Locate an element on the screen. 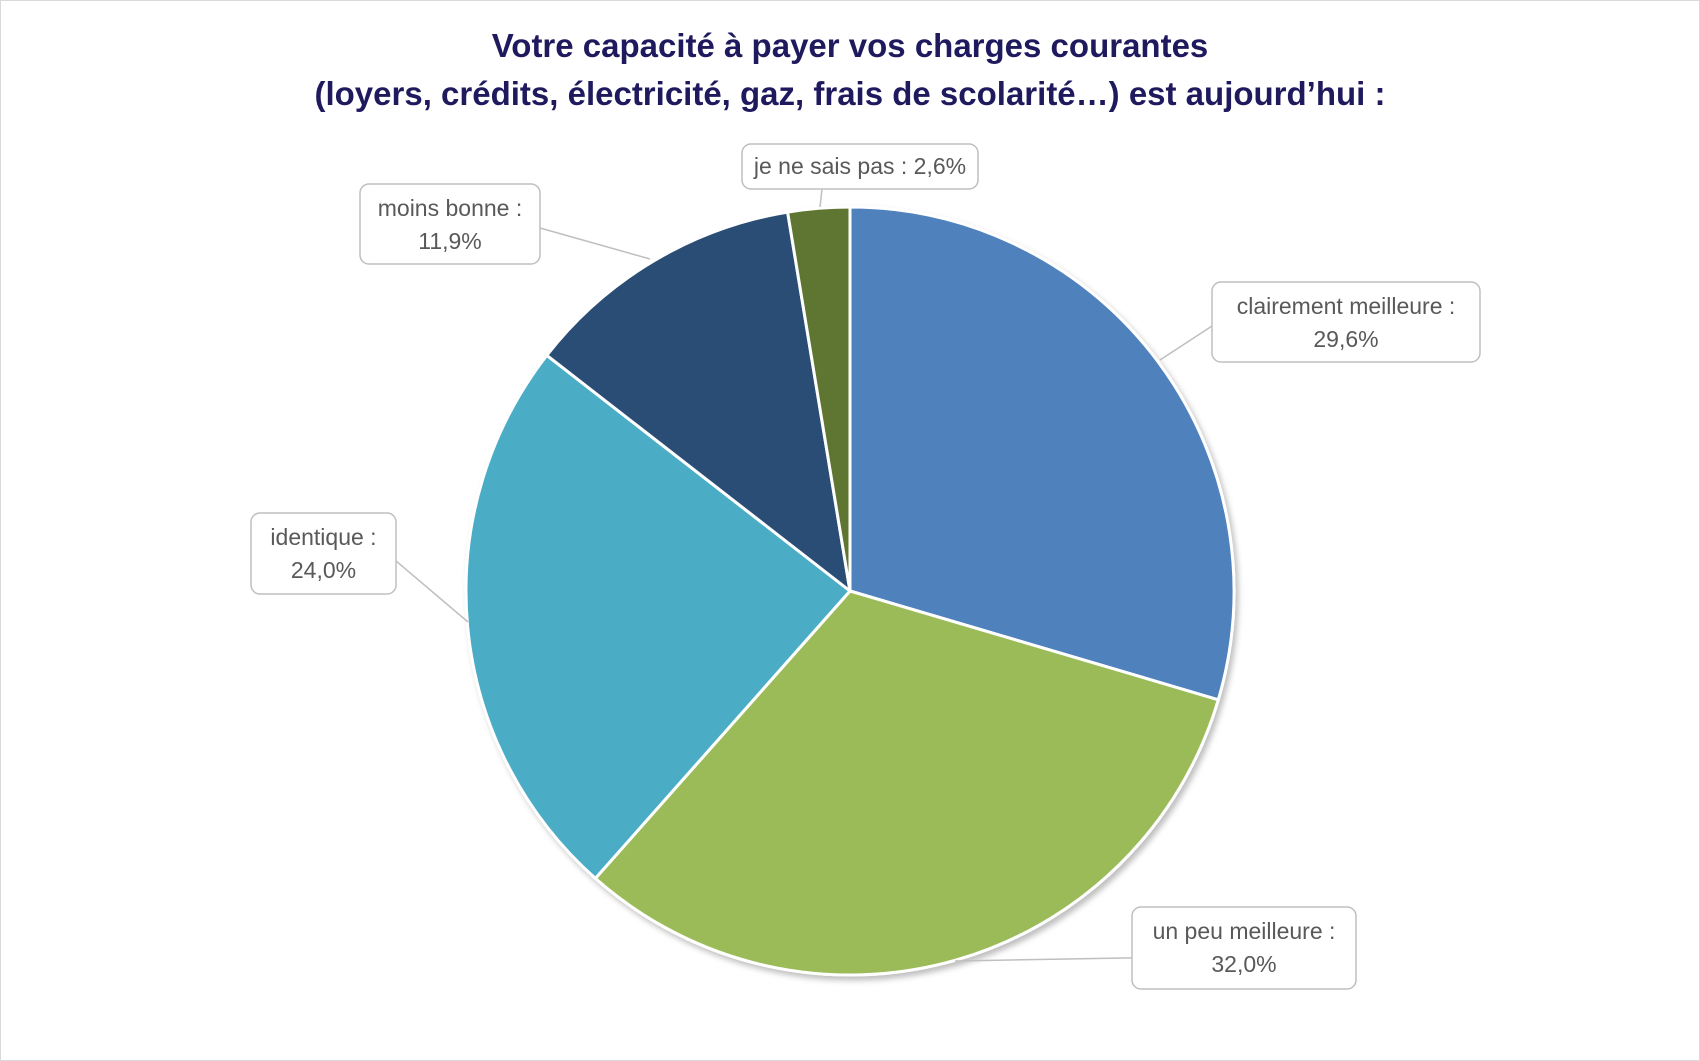  slice-value-1: 29,6% is located at coordinates (1345, 339).